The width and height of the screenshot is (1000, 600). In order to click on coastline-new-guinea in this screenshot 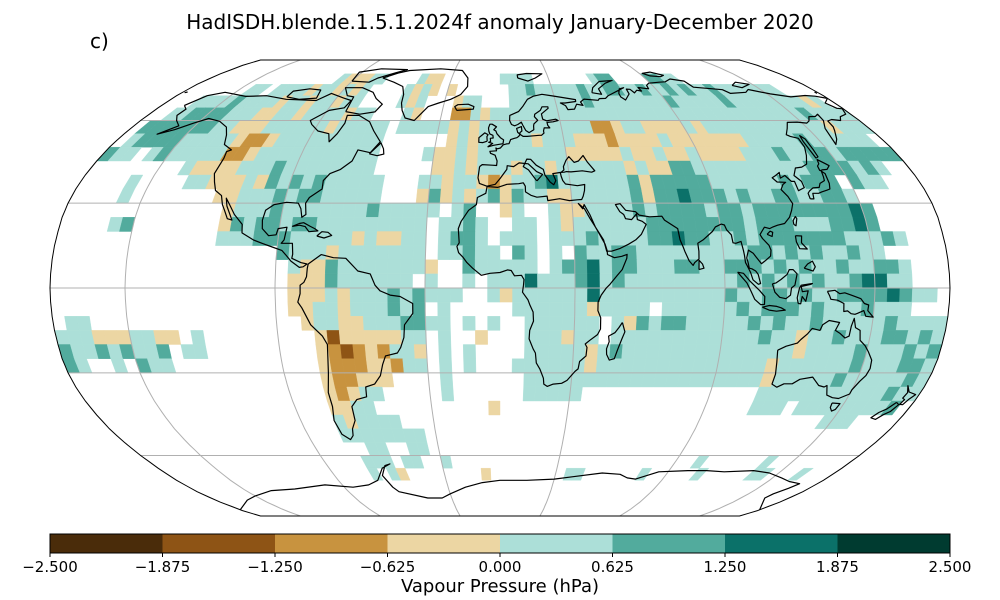, I will do `click(850, 303)`.